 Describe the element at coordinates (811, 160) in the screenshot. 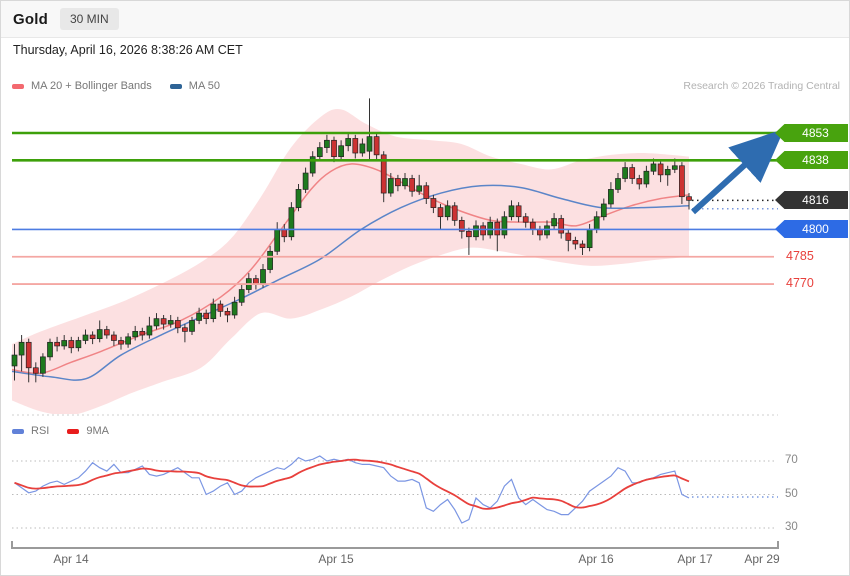

I see `level-badge-4838: 4838` at that location.